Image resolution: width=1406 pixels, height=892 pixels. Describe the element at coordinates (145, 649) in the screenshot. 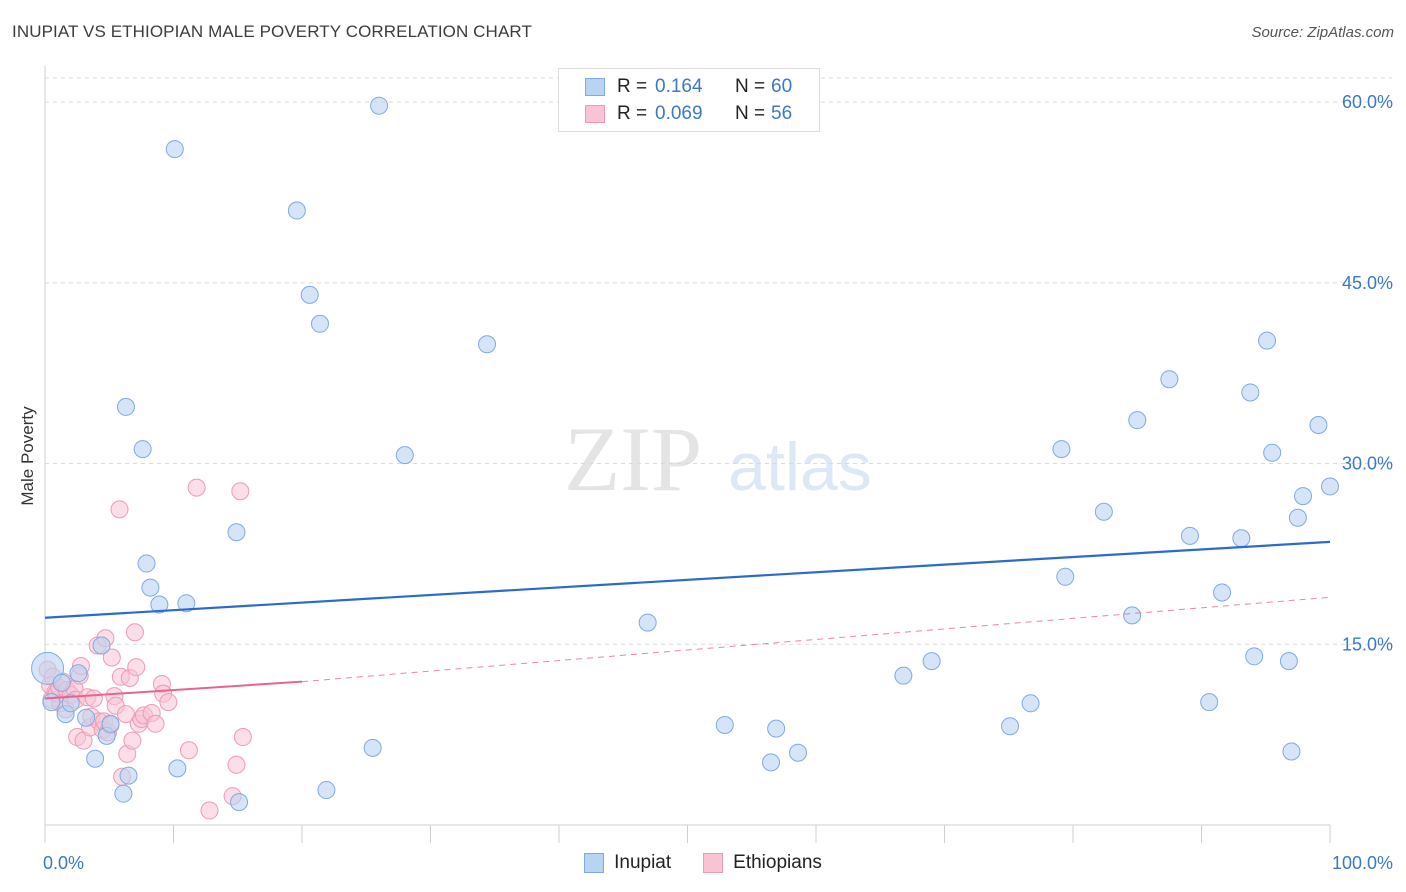

I see `ethiopian-points` at that location.